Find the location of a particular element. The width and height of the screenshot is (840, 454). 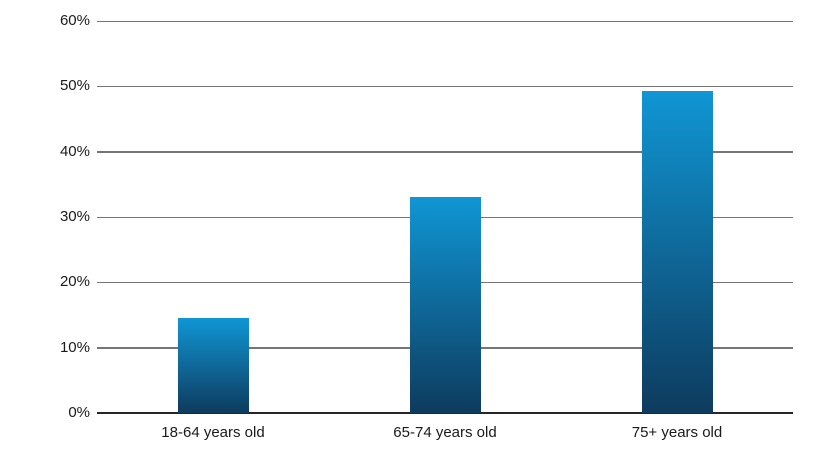

x-category-label: 65-74 years old is located at coordinates (445, 432).